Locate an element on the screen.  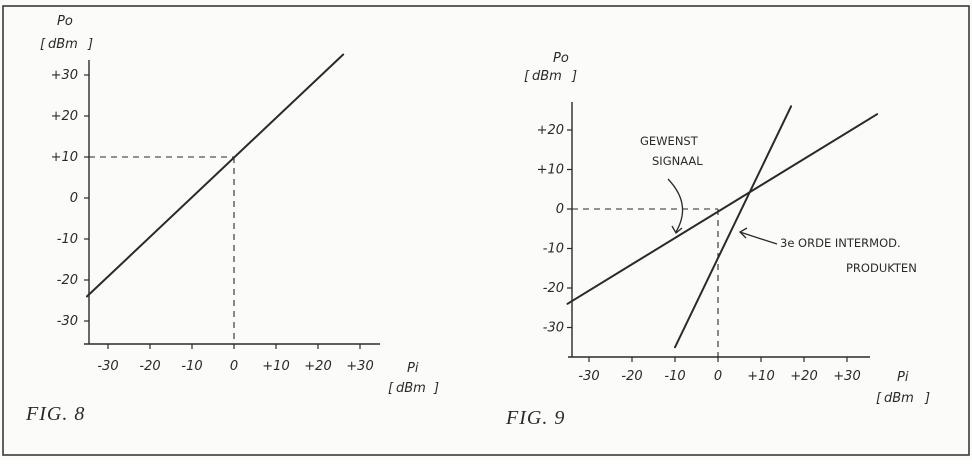
fig9-xlabel: Pi is located at coordinates (903, 377).